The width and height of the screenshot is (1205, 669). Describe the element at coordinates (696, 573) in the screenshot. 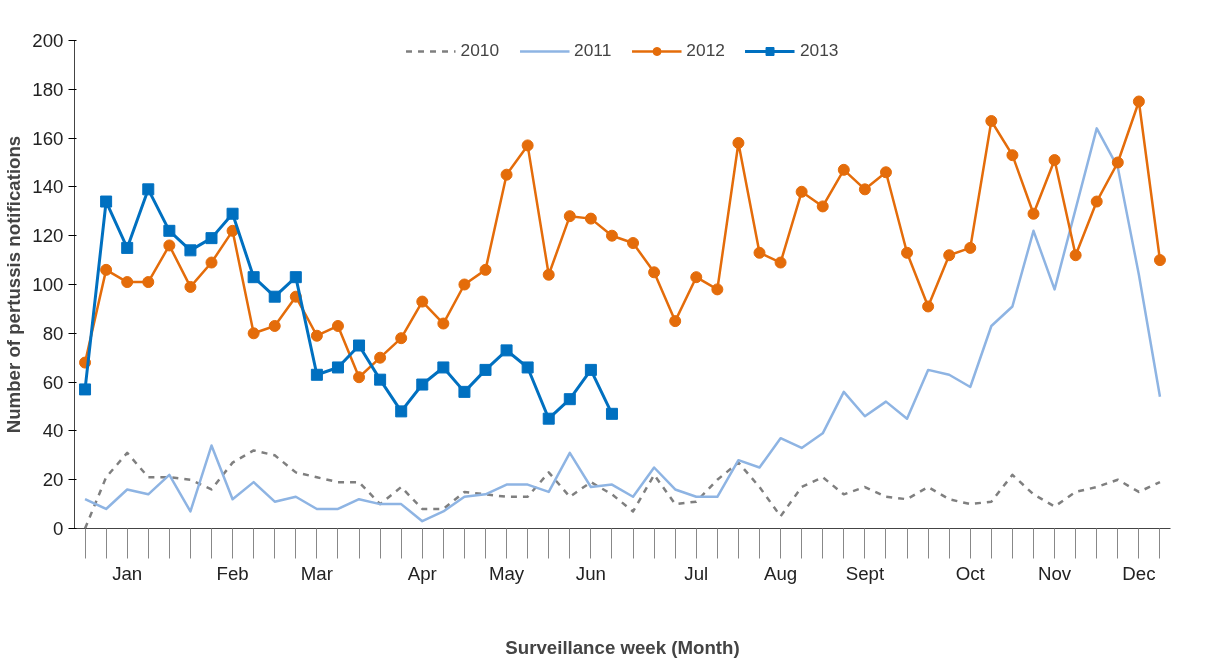

I see `x-tick-label: Jul` at that location.